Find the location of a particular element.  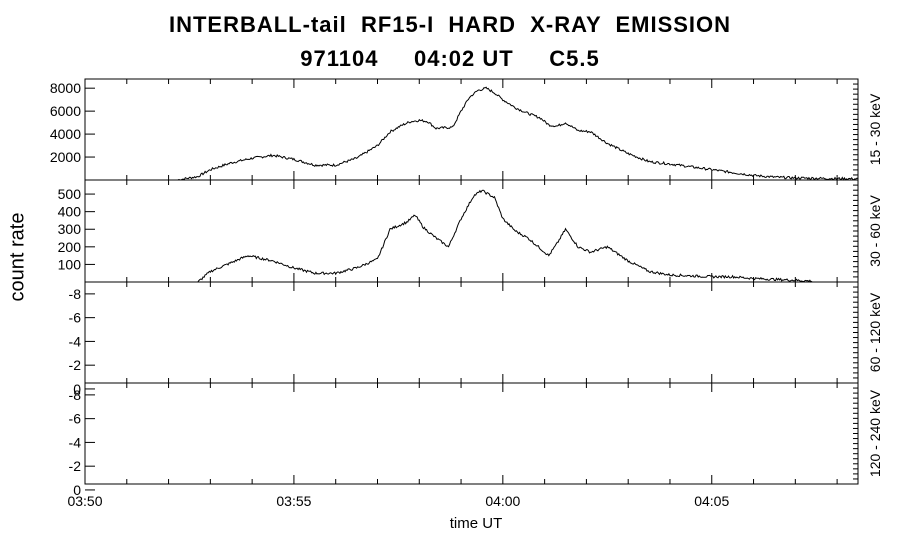

y-tick-label: 4000 is located at coordinates (65, 134).